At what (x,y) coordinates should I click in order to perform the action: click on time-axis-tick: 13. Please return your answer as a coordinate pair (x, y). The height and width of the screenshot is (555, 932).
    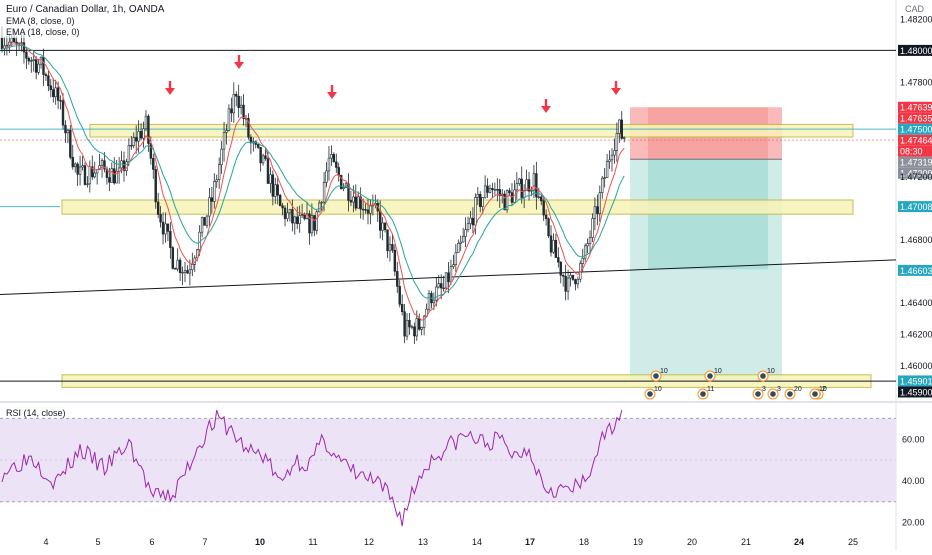
    Looking at the image, I should click on (423, 542).